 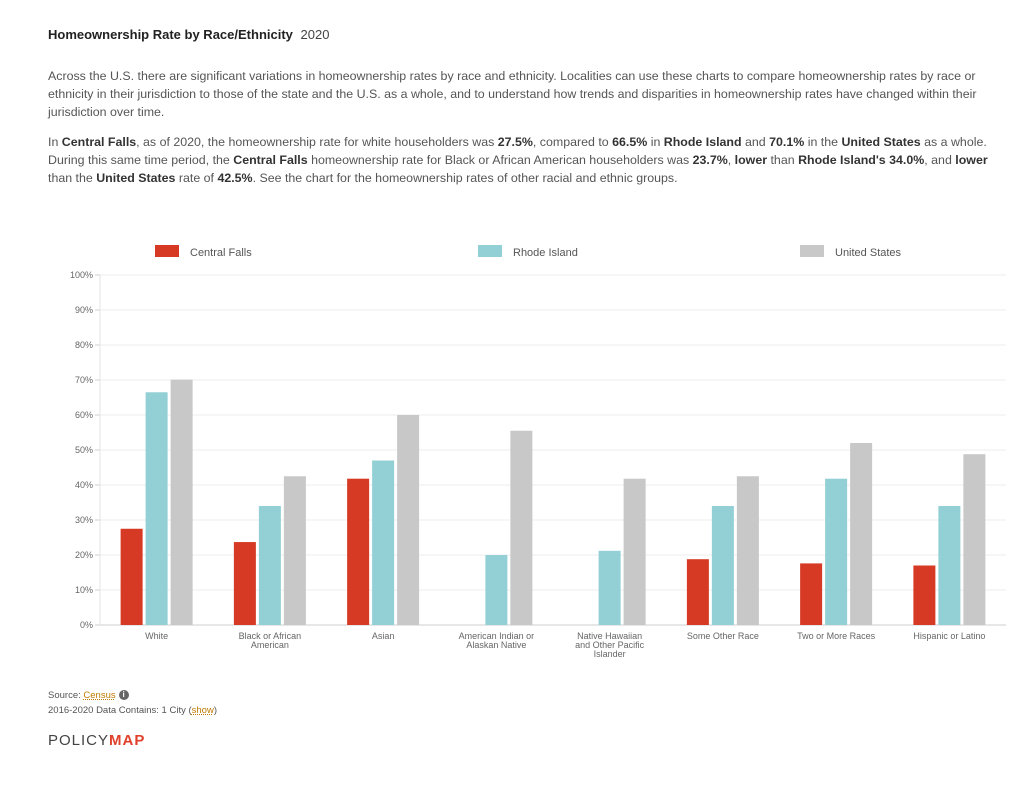 I want to click on x-category-label: Native Hawaiian, so click(x=609, y=636).